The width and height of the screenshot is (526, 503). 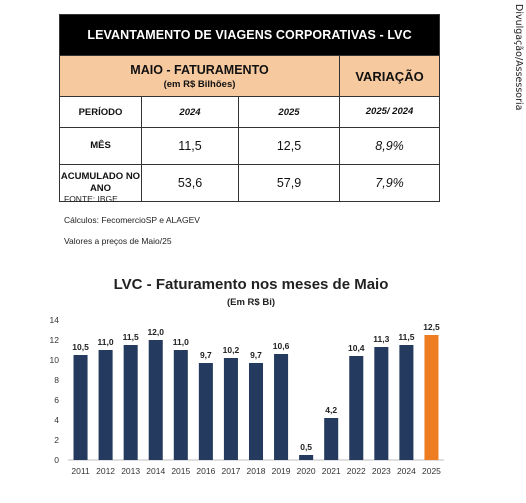 What do you see at coordinates (118, 241) in the screenshot?
I see `note-prices: Valores a preços de Maio/25` at bounding box center [118, 241].